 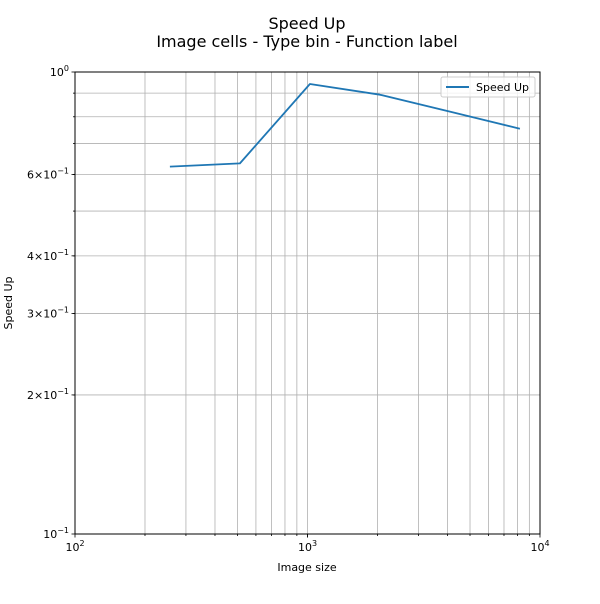 What do you see at coordinates (307, 546) in the screenshot?
I see `x-tick-label: 10³` at bounding box center [307, 546].